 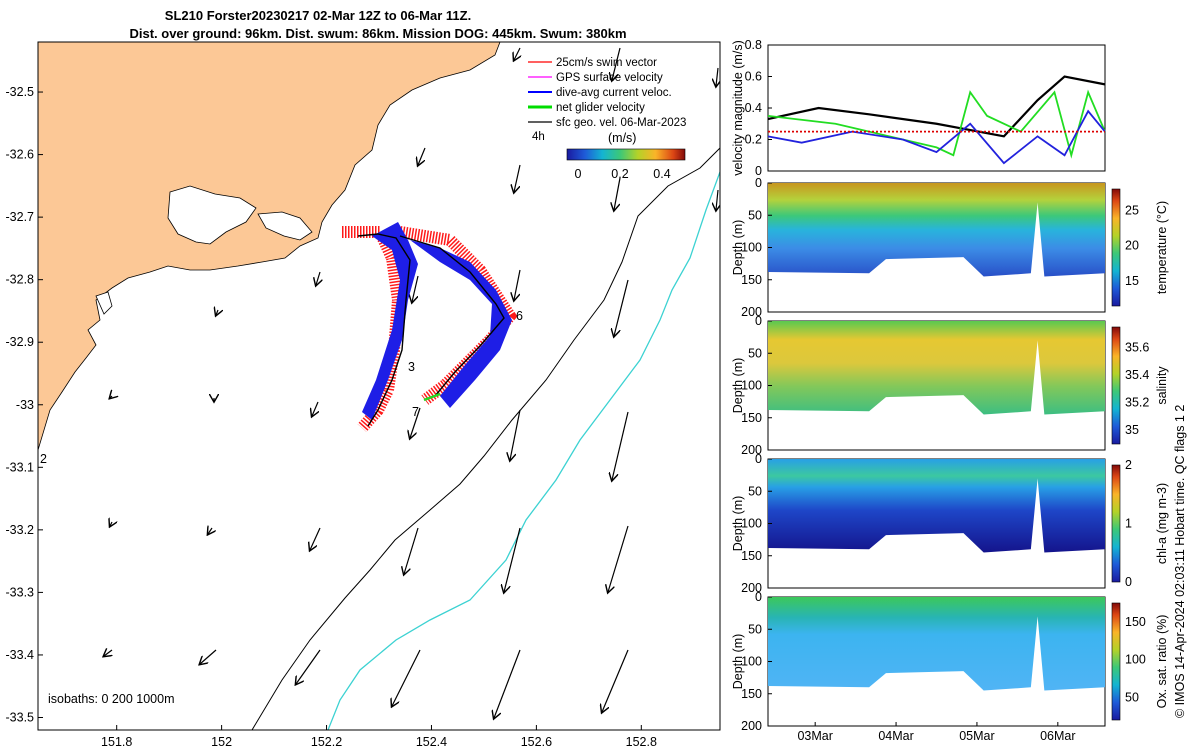 I want to click on section-colorbar-tick: 35, so click(x=1132, y=430).